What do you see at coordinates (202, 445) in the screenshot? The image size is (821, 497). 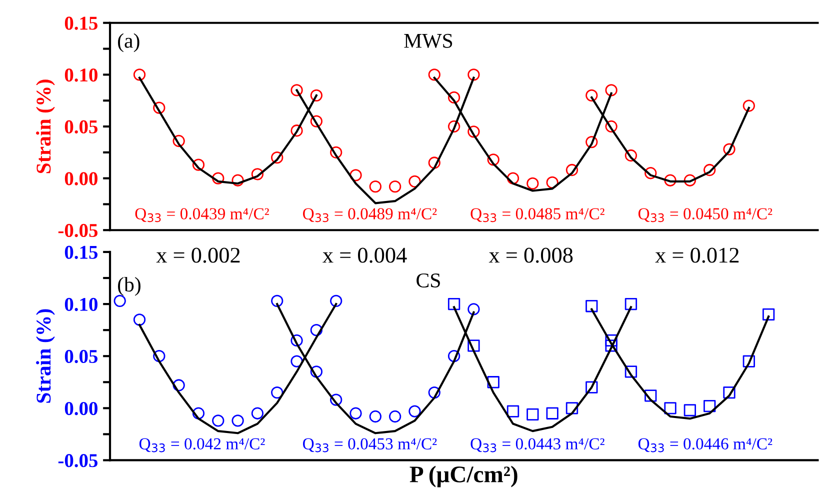 I see `annotation: Q$_{33}$ = 0.042 m⁴/C²` at bounding box center [202, 445].